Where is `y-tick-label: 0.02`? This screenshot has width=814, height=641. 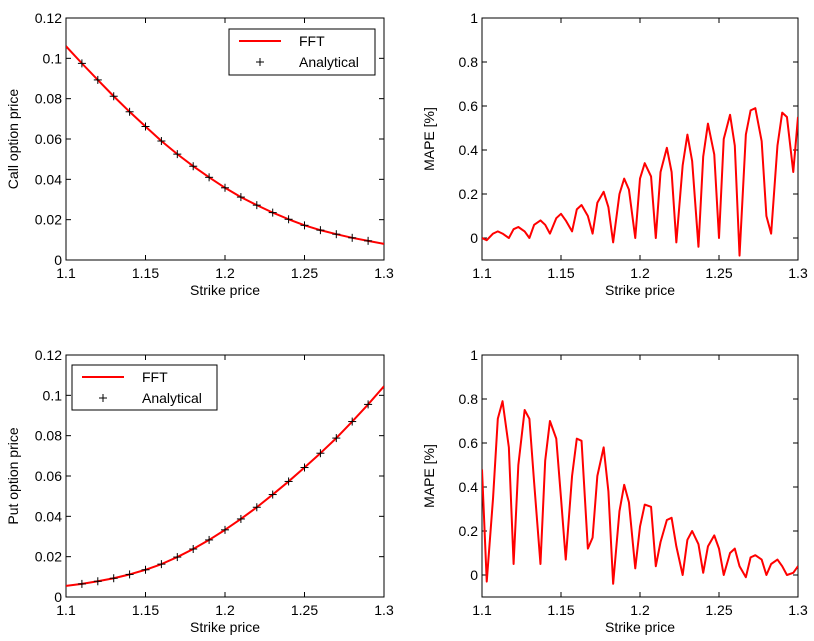 y-tick-label: 0.02 is located at coordinates (48, 220).